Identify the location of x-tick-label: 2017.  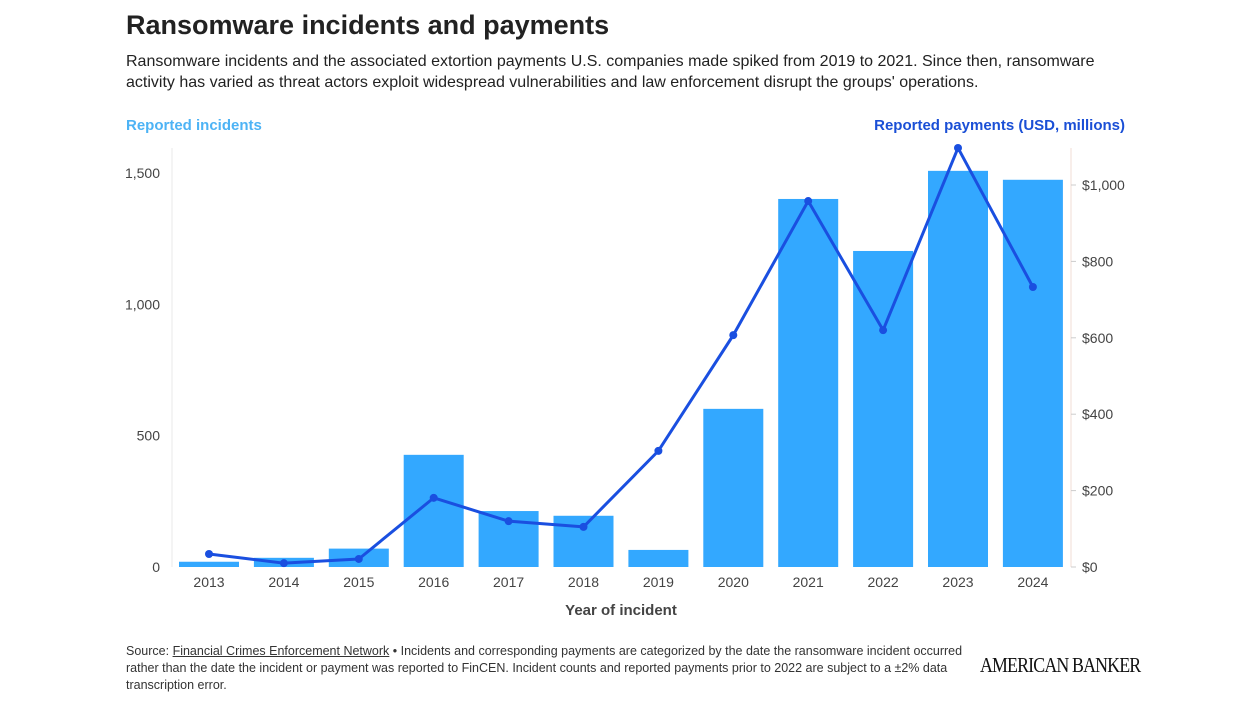
(508, 582).